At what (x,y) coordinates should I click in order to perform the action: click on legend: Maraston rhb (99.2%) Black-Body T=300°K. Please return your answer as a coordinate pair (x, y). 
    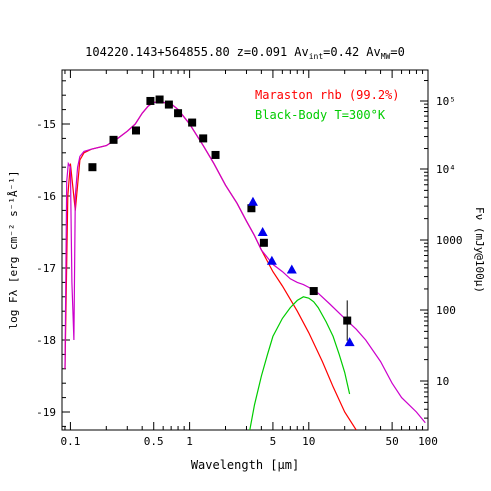
    Looking at the image, I should click on (327, 105).